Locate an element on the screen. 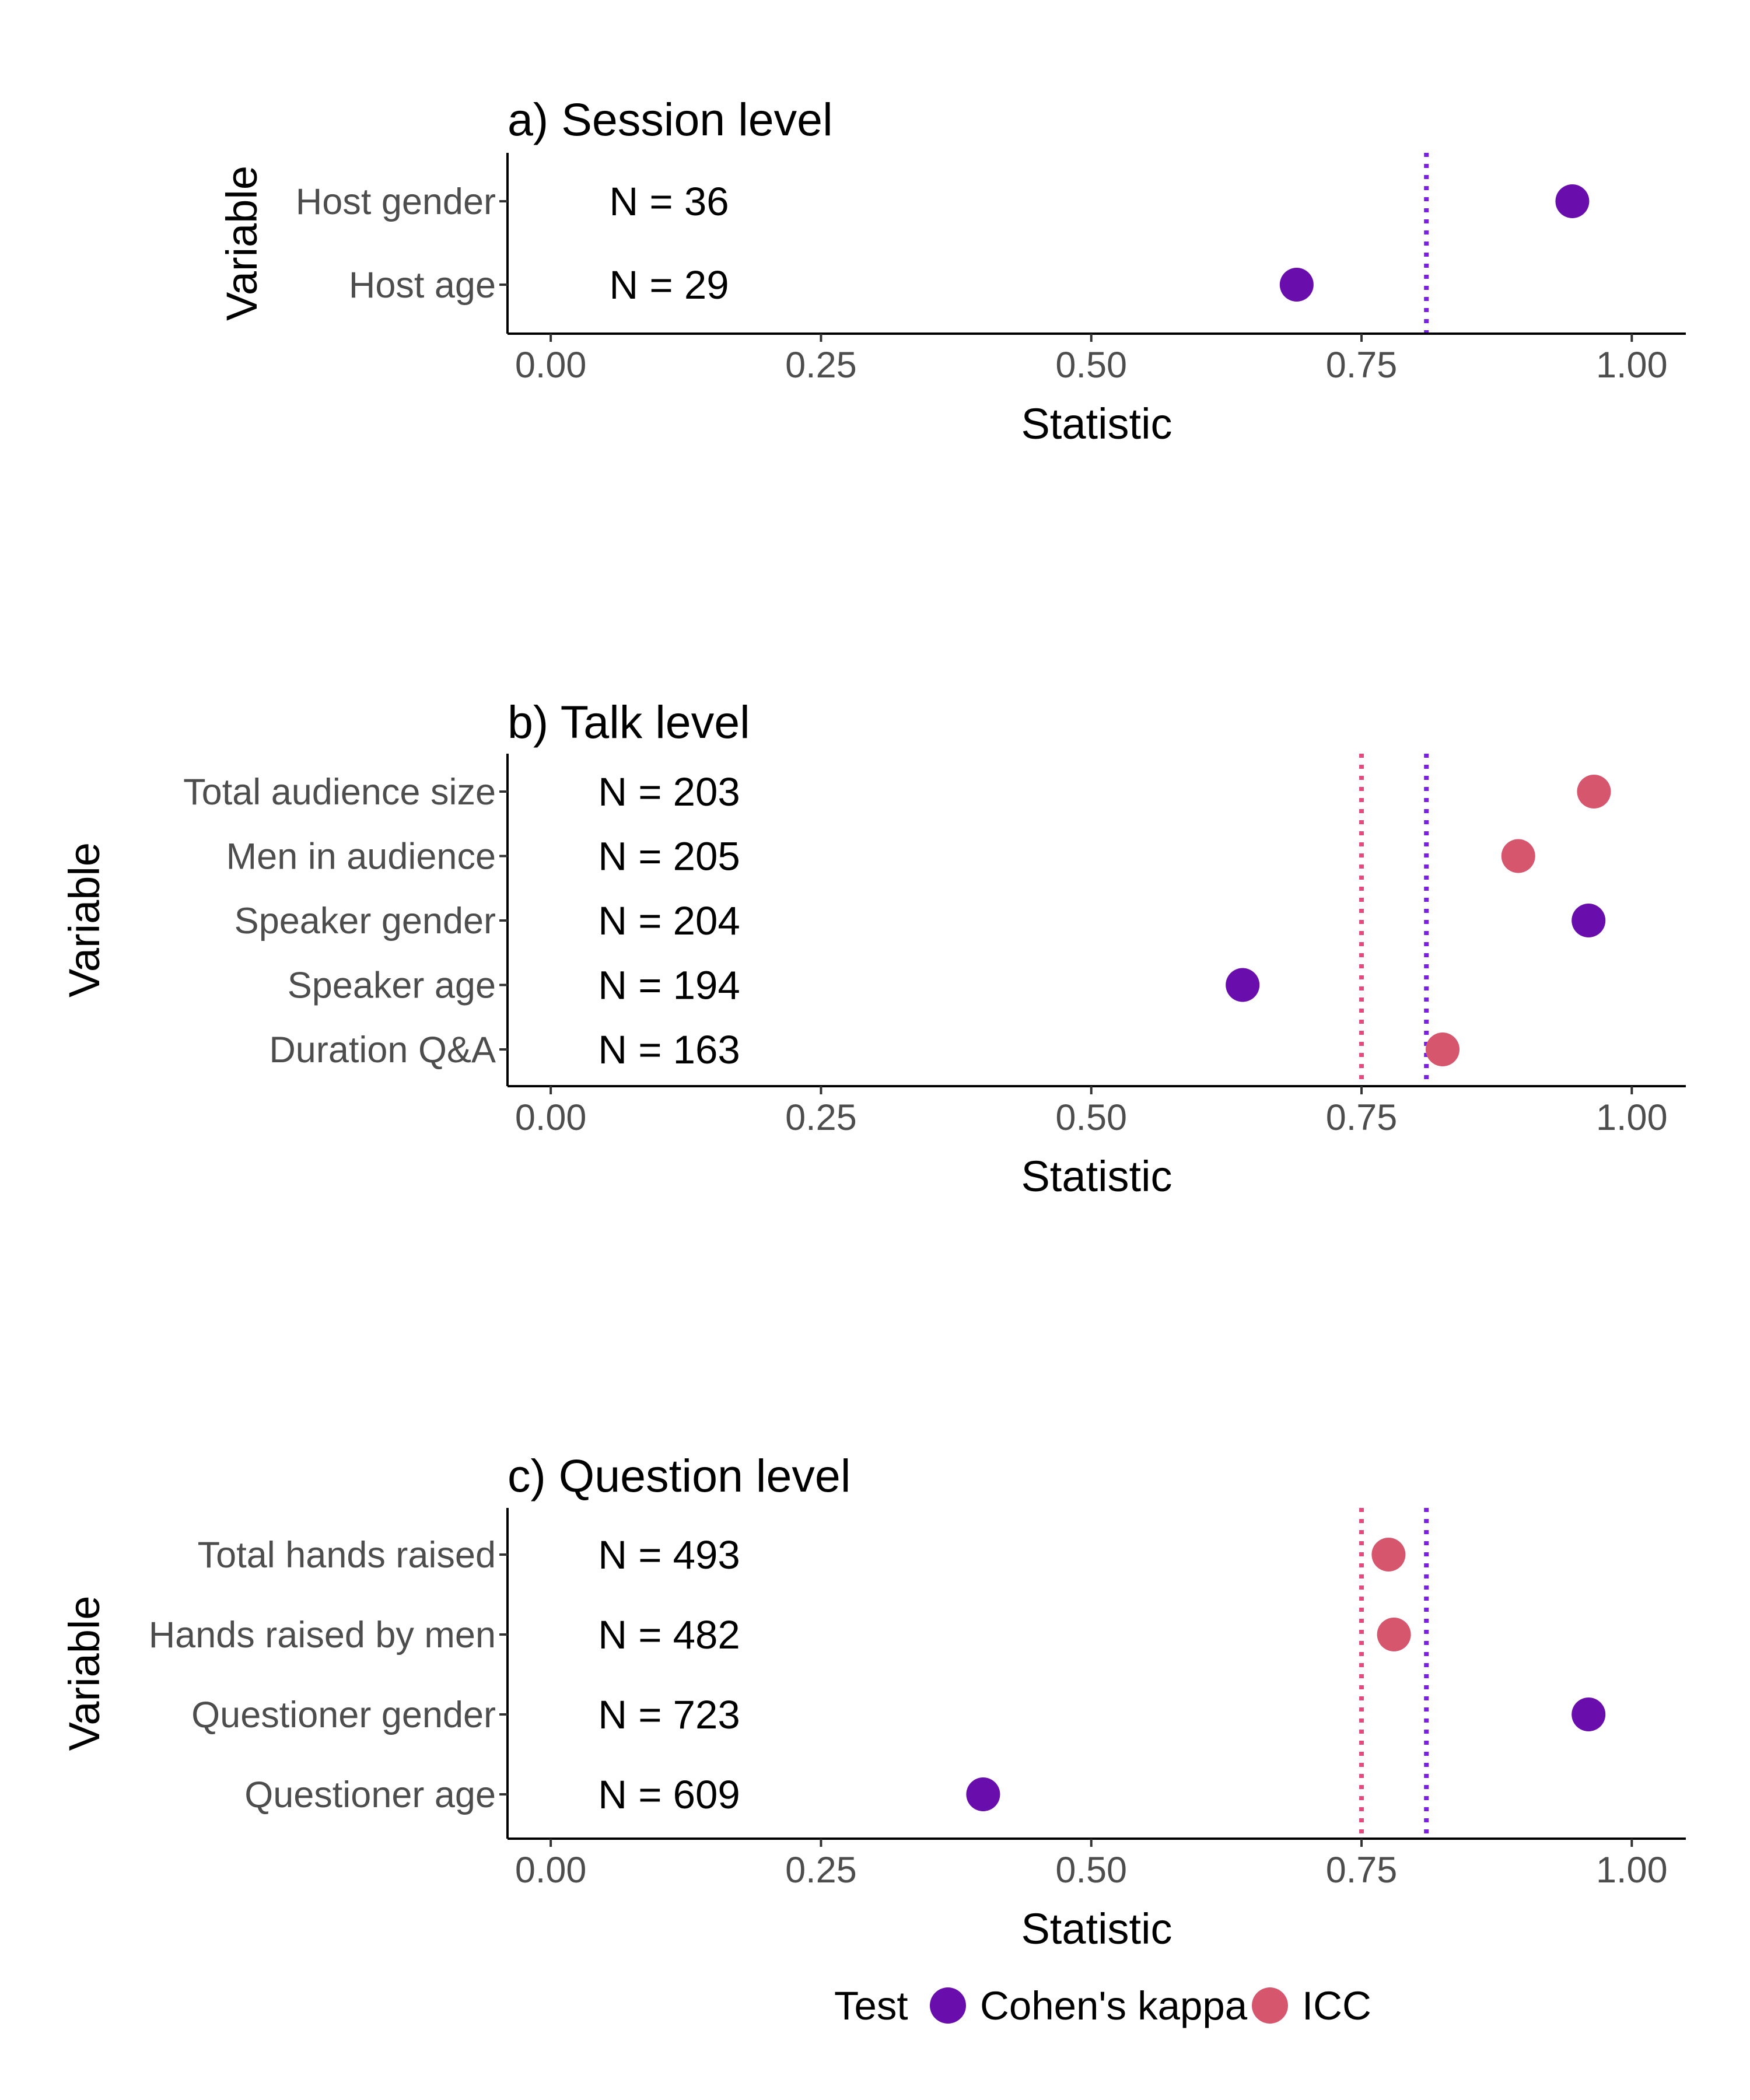 The height and width of the screenshot is (2100, 1750). n-label: N = 482 is located at coordinates (669, 1634).